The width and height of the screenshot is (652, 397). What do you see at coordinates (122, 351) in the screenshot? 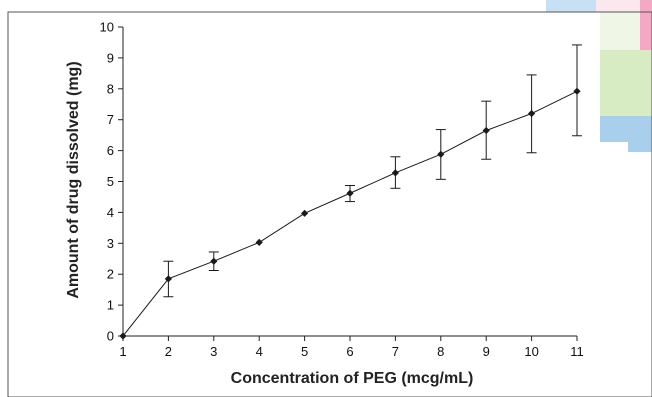
I see `x-tick-label: 1` at bounding box center [122, 351].